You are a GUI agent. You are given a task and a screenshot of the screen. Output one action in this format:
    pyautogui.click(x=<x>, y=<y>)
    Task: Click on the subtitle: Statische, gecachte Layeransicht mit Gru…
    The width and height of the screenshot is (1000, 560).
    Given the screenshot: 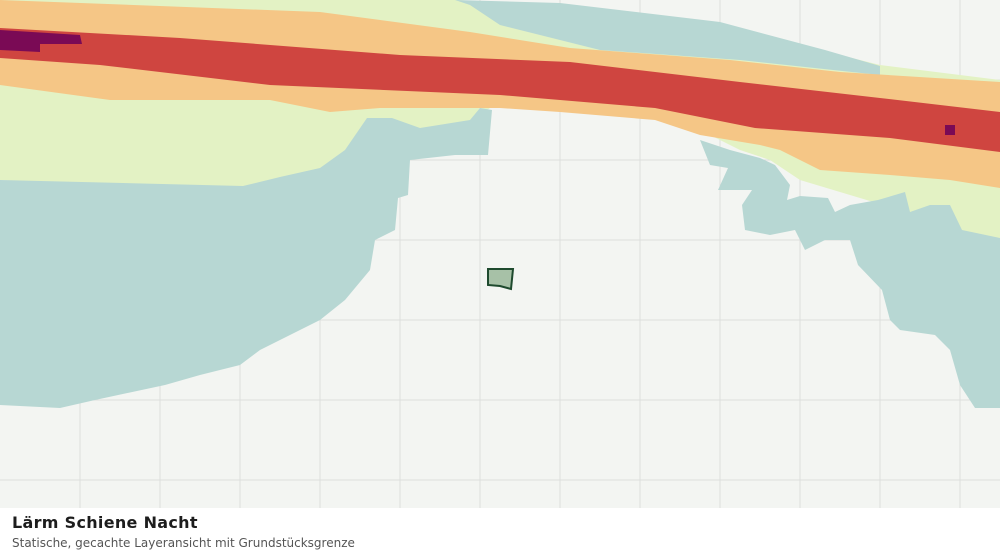 What is the action you would take?
    pyautogui.click(x=183, y=543)
    